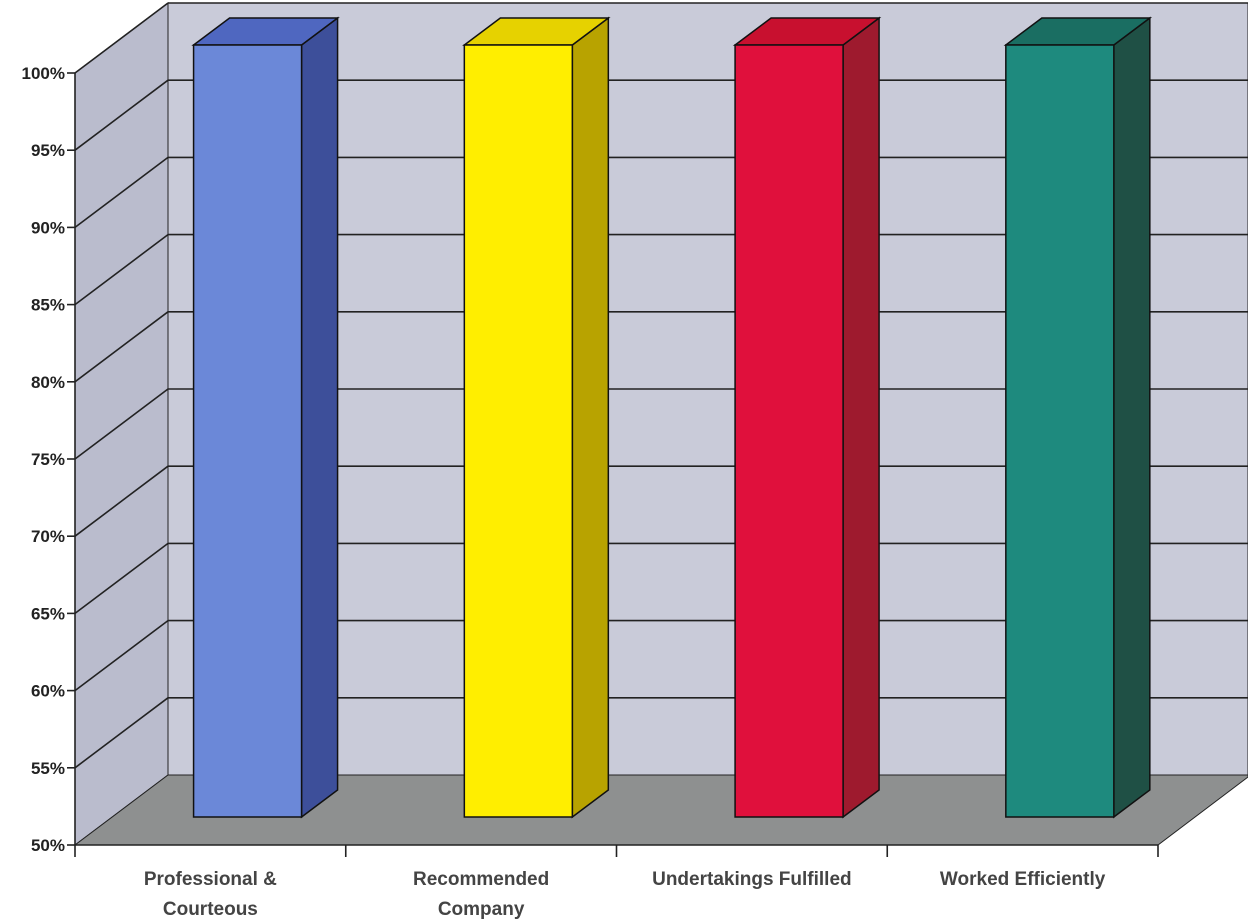 Image resolution: width=1248 pixels, height=920 pixels. What do you see at coordinates (481, 909) in the screenshot?
I see `x-category-label-line: Company` at bounding box center [481, 909].